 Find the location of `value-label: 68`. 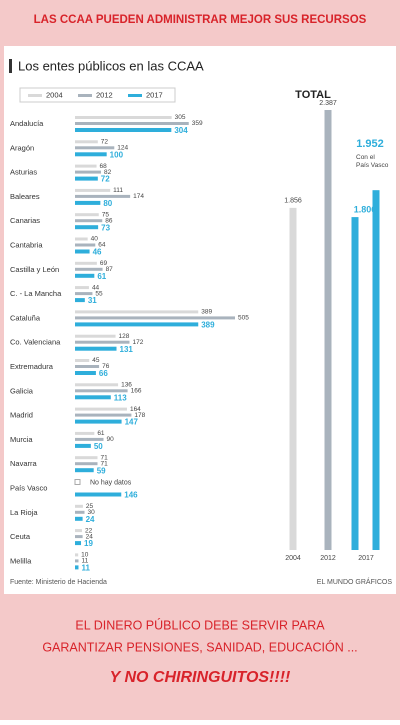

value-label: 68 is located at coordinates (104, 166).